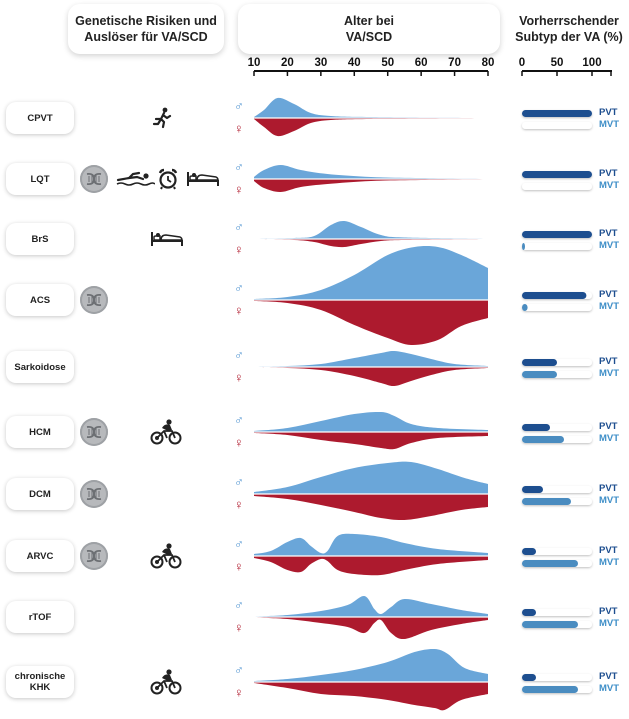 This screenshot has height=719, width=629. Describe the element at coordinates (454, 63) in the screenshot. I see `age-tick-label: 70` at that location.